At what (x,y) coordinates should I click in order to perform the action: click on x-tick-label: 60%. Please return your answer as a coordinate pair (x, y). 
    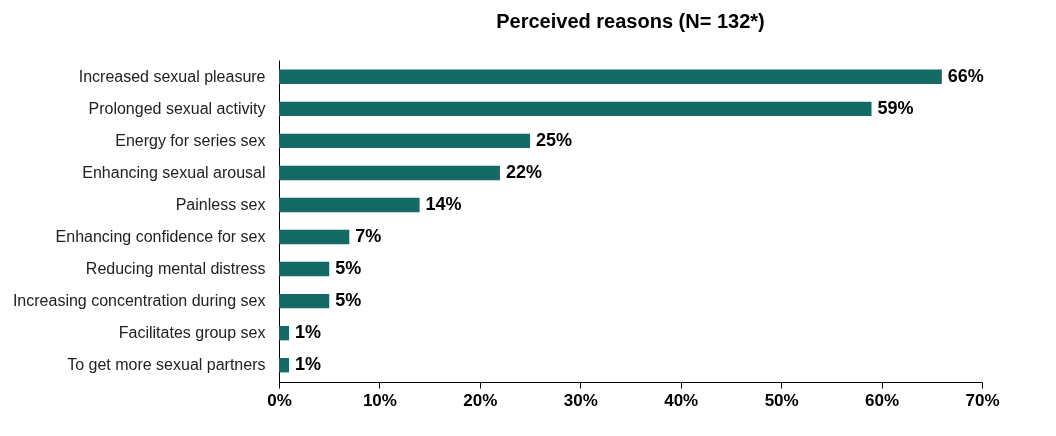
    Looking at the image, I should click on (882, 400).